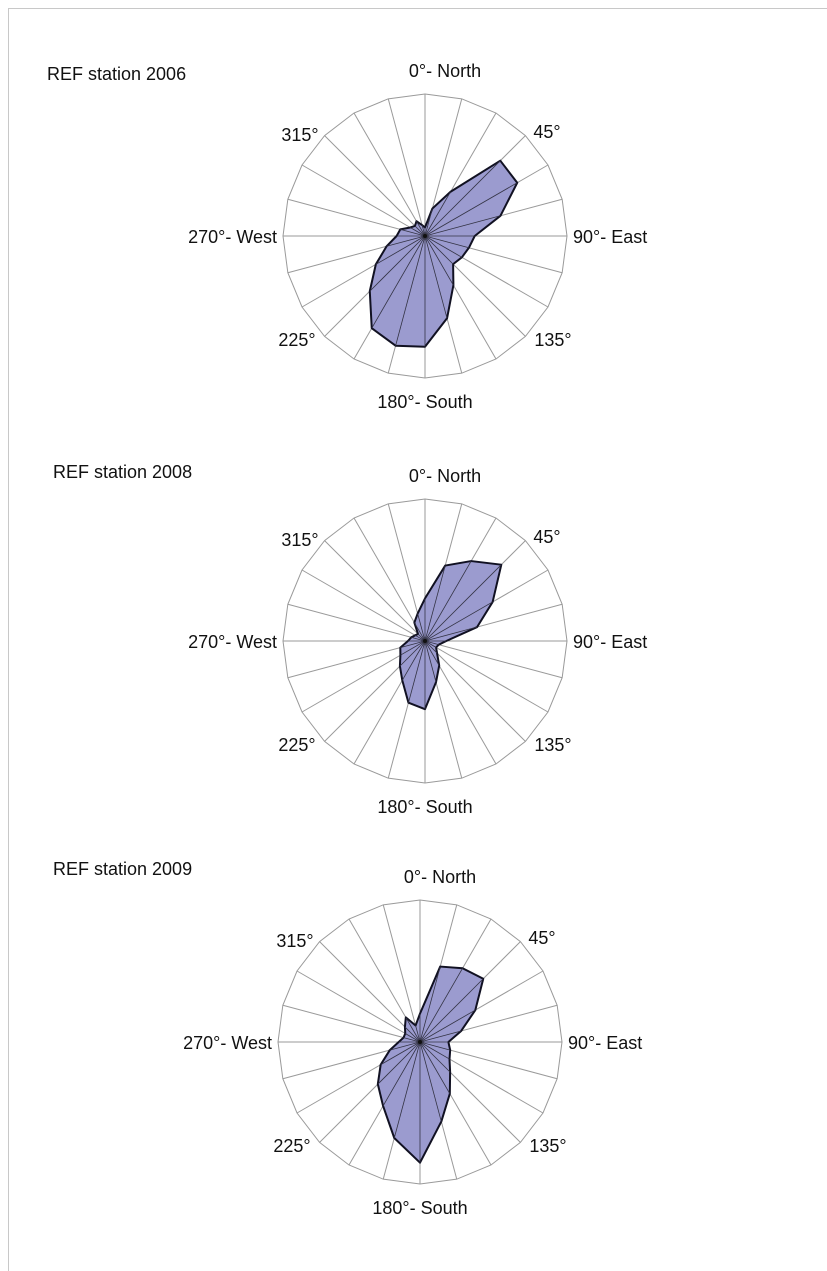  I want to click on chart-title: REF station 2009, so click(122, 869).